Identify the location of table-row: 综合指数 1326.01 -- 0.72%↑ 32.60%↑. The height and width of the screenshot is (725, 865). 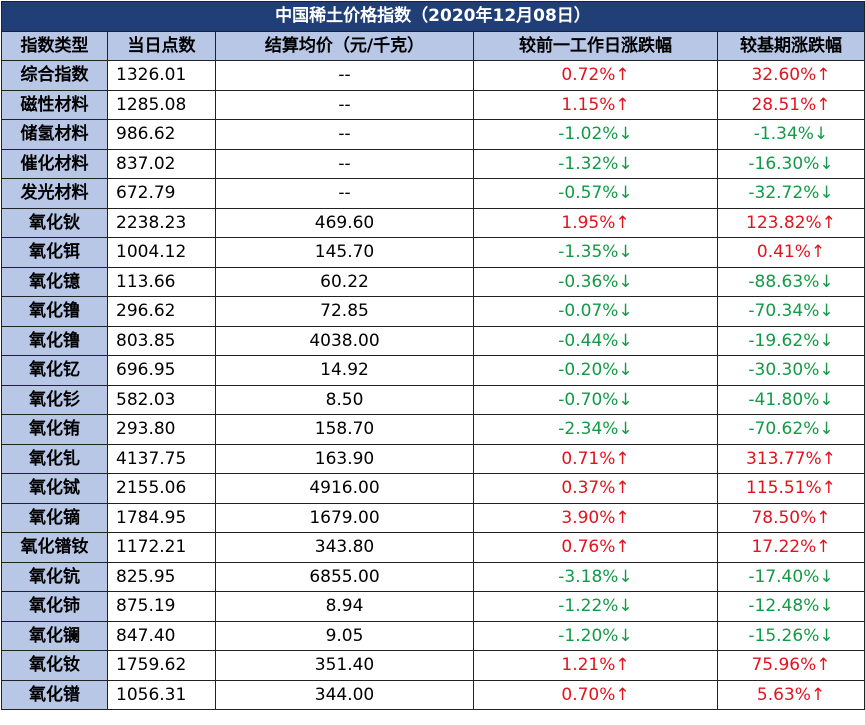
(433, 75).